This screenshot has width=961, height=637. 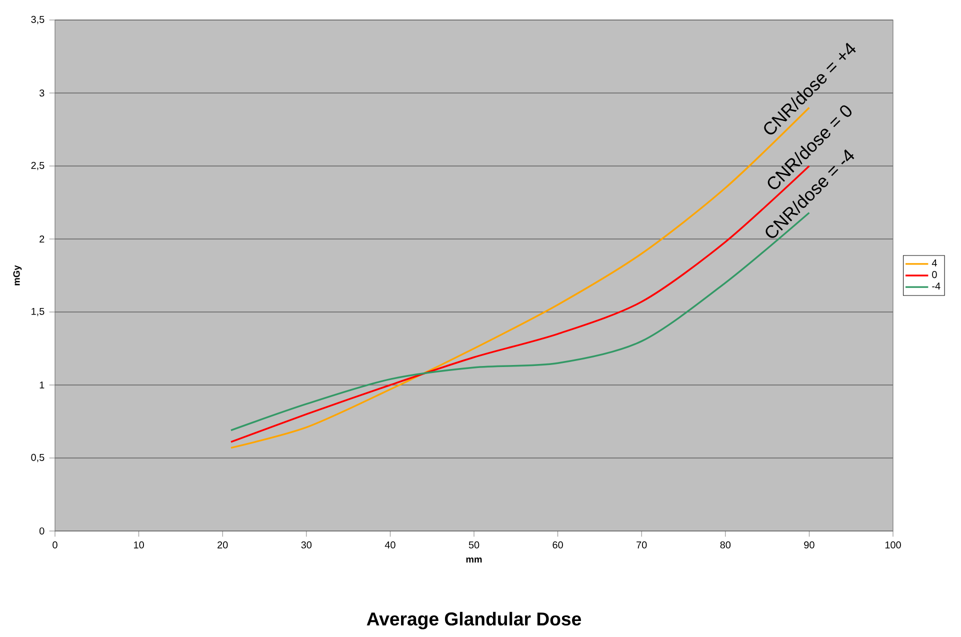 I want to click on x-tick-label: 70, so click(x=641, y=544).